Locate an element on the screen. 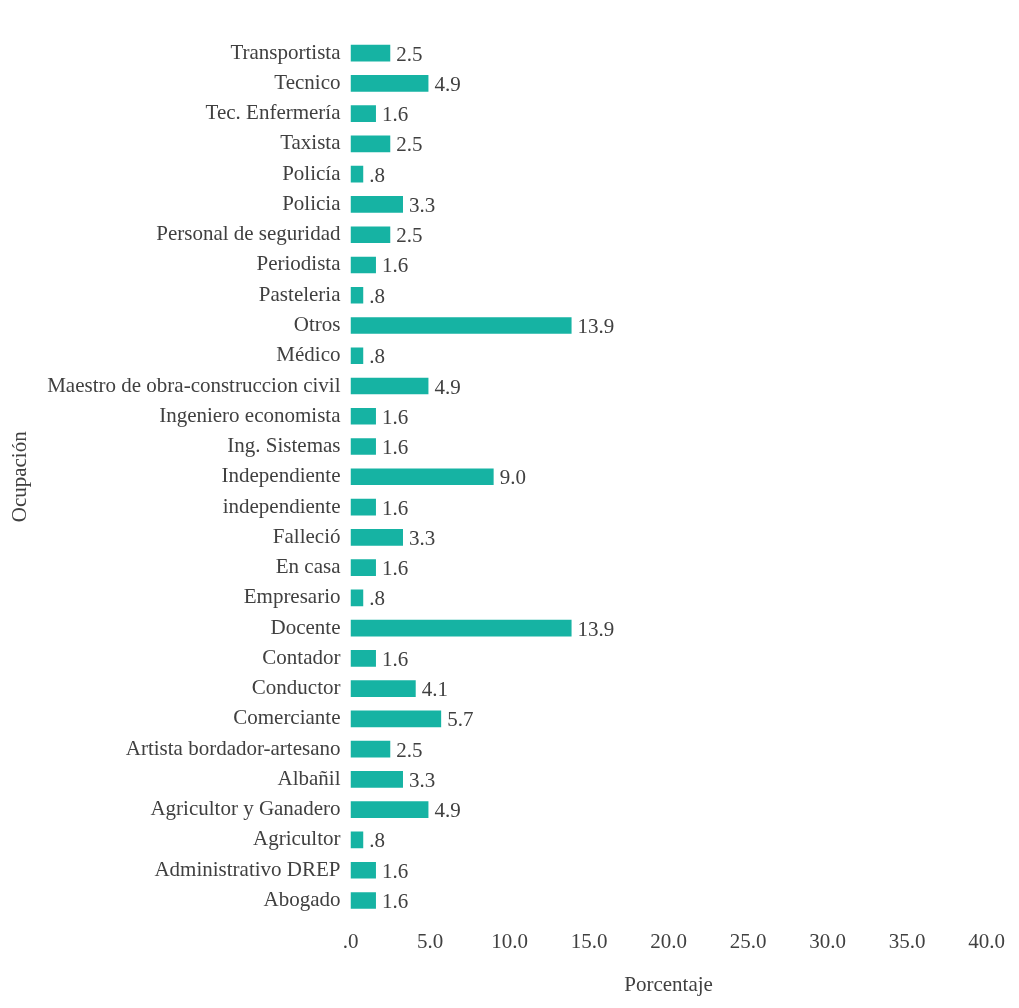 This screenshot has width=1019, height=1008. y-tick-label: Contador is located at coordinates (301, 656).